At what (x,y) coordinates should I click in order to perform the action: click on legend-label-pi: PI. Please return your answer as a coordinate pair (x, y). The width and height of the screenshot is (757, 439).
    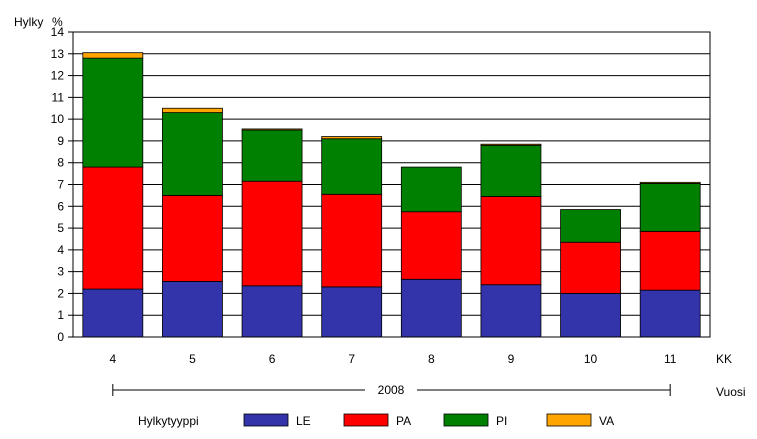
    Looking at the image, I should click on (501, 421).